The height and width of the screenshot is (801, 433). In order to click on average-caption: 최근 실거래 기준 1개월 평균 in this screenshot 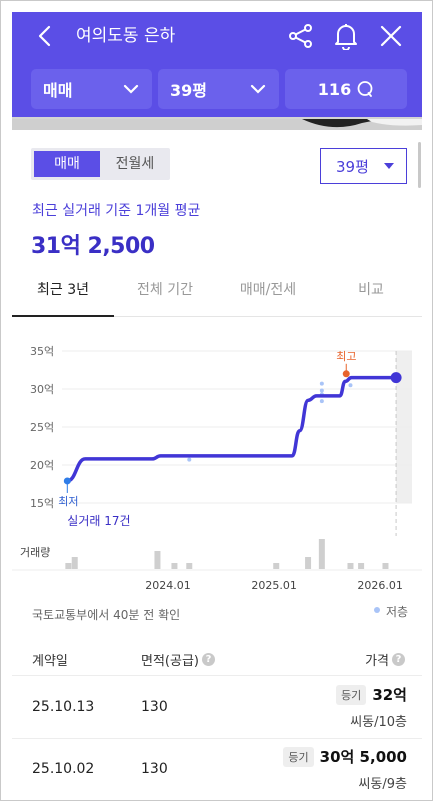, I will do `click(116, 211)`.